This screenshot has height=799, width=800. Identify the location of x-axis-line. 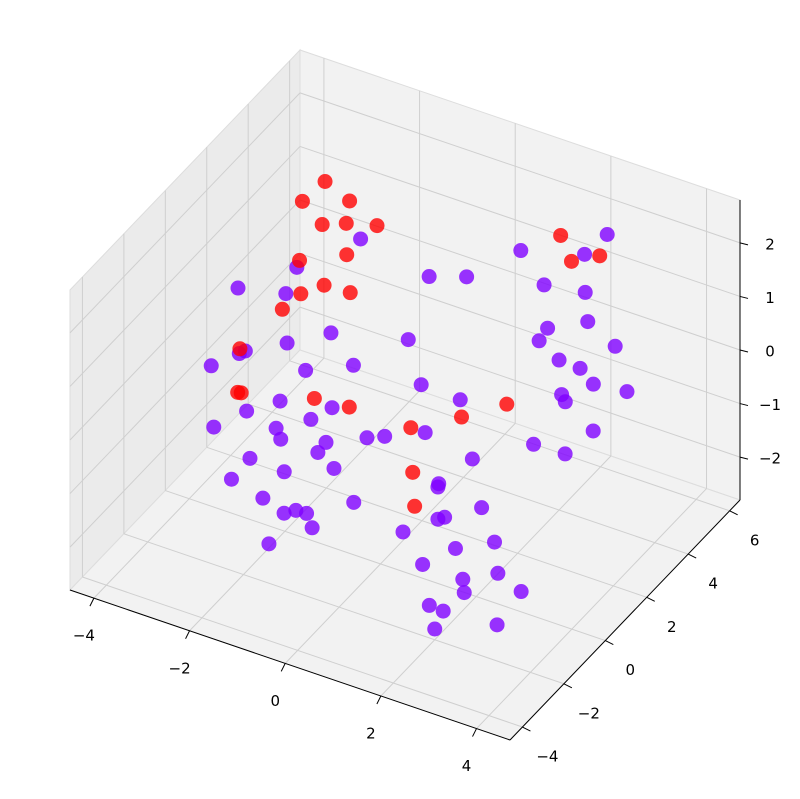
(290, 665).